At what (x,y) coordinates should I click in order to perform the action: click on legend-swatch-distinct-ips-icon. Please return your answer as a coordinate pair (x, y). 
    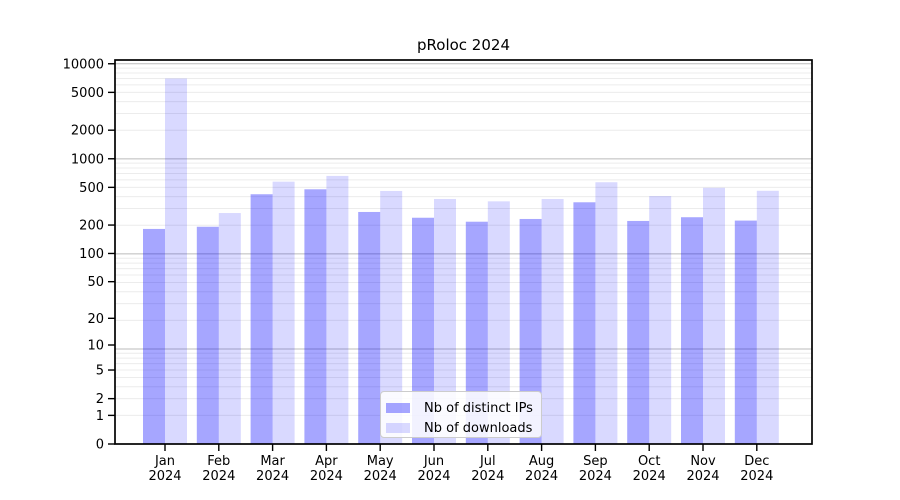
    Looking at the image, I should click on (398, 408).